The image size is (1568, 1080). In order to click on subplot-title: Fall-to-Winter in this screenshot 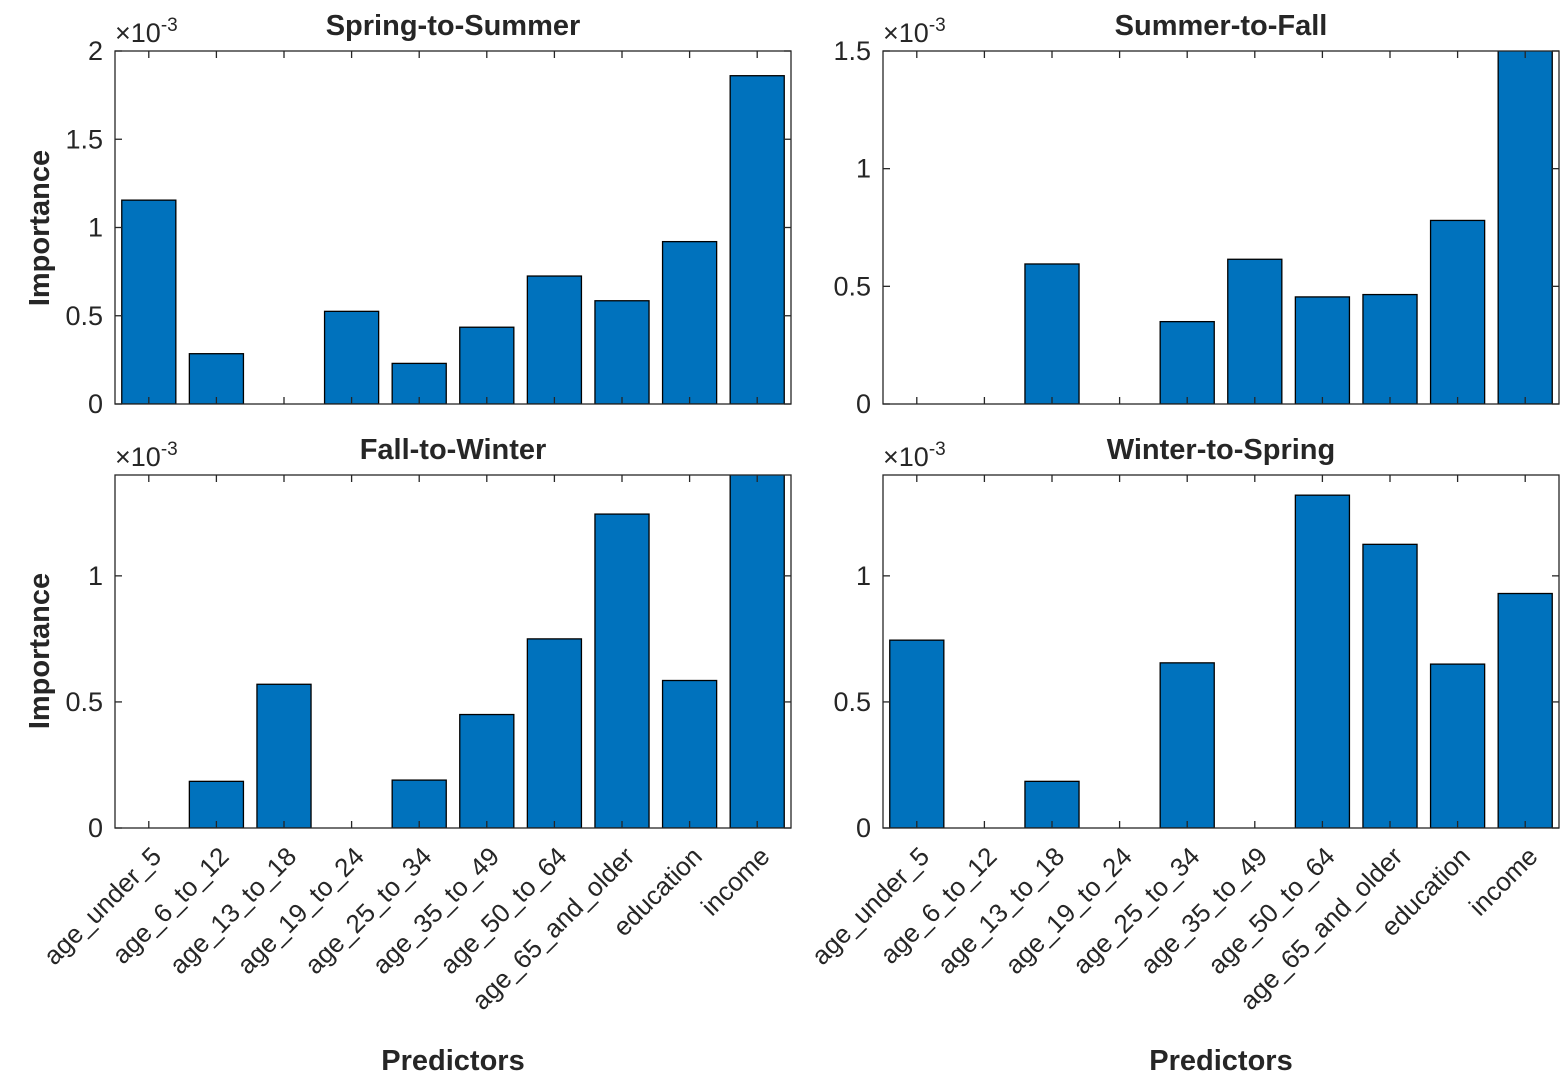, I will do `click(453, 450)`.